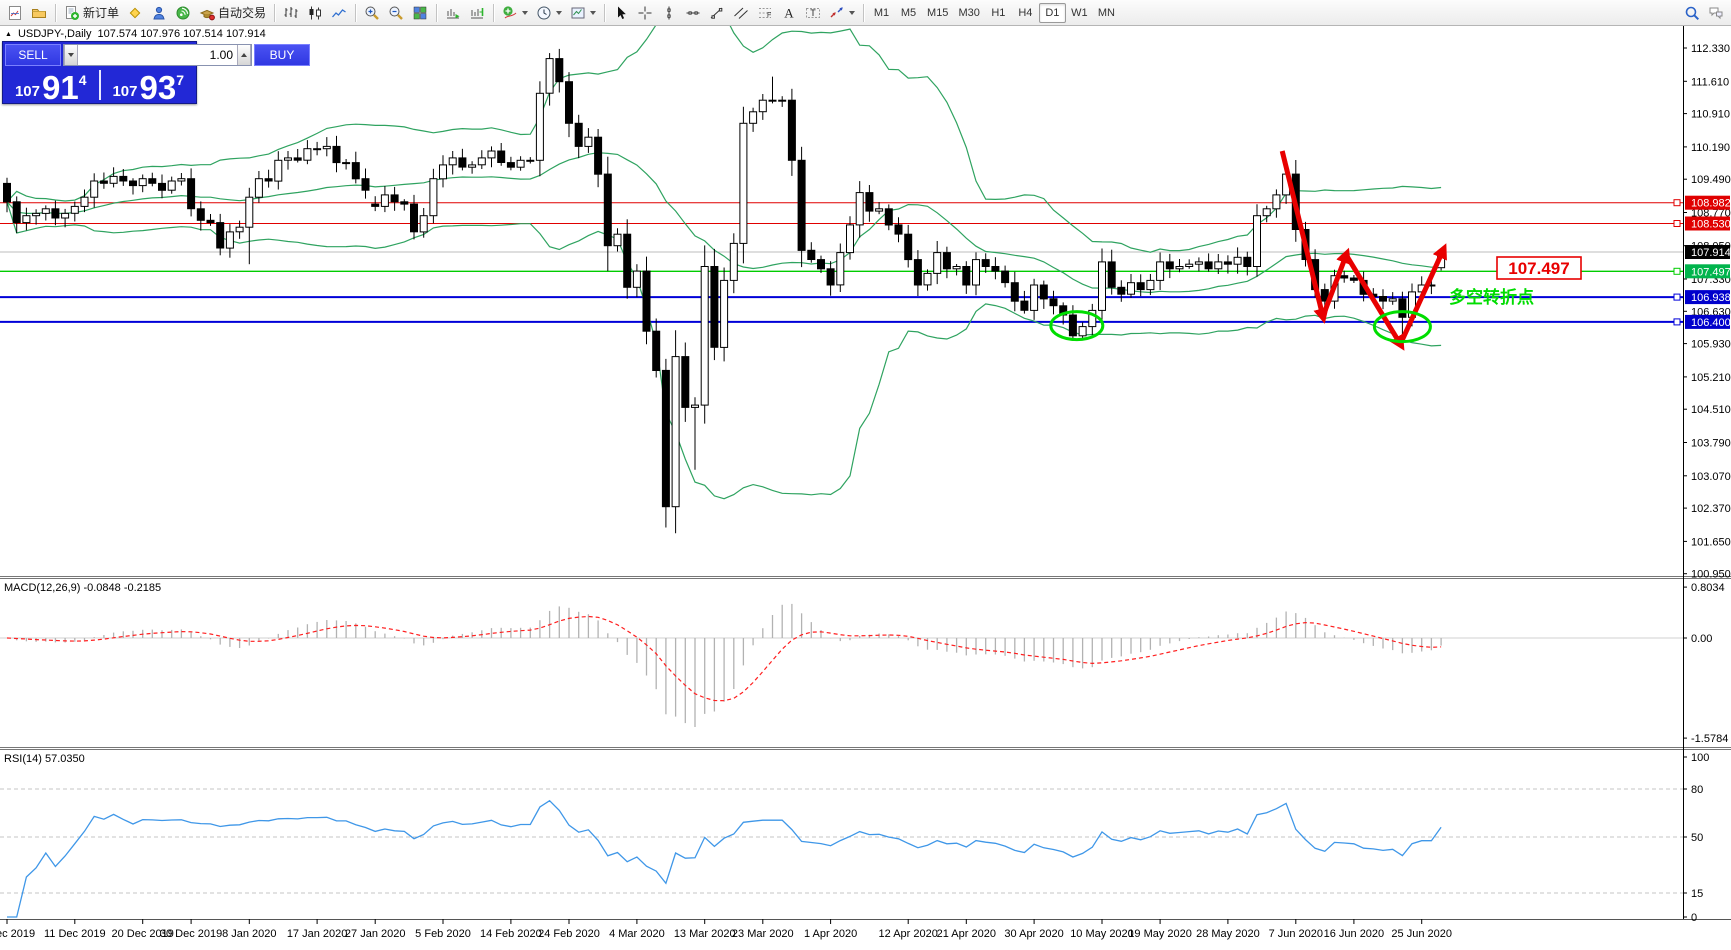 This screenshot has width=1731, height=950. I want to click on line-chart-button, so click(339, 13).